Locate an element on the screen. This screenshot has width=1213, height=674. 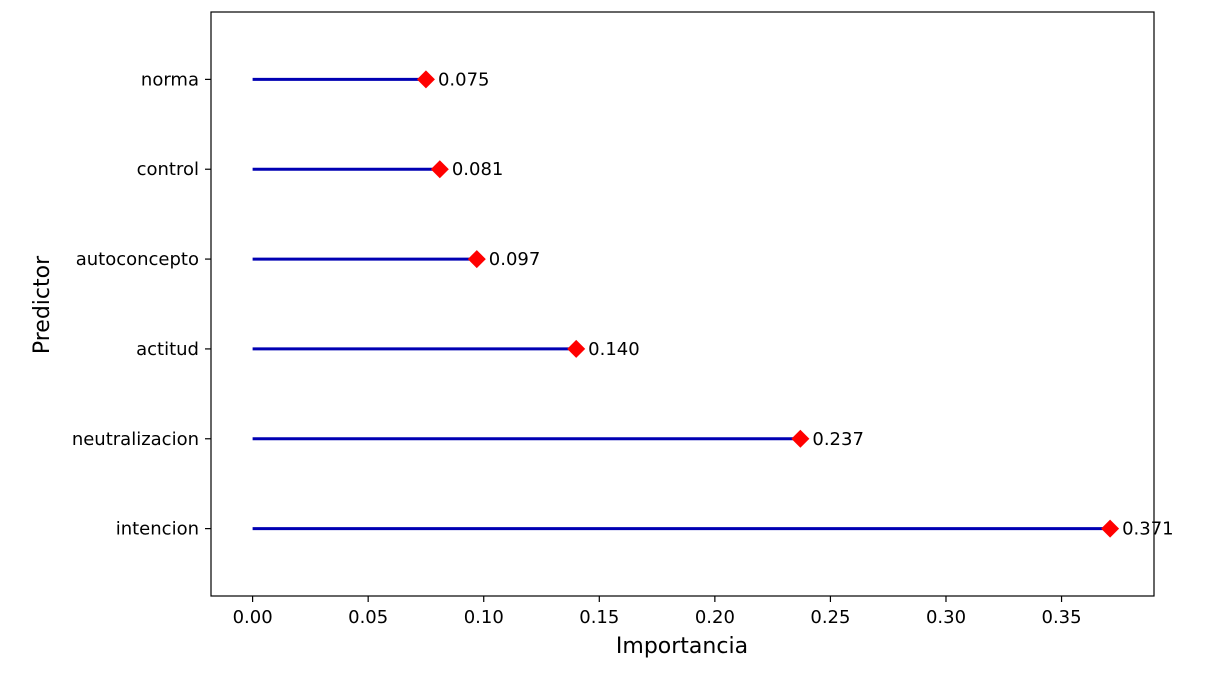
x-tick-label-6: 0.30 is located at coordinates (946, 617).